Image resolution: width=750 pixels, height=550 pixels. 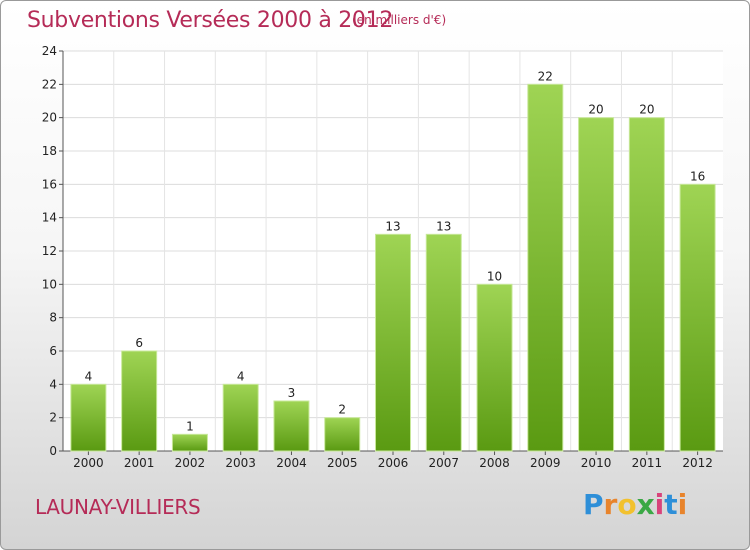 What do you see at coordinates (53, 384) in the screenshot?
I see `y-tick-label: 4` at bounding box center [53, 384].